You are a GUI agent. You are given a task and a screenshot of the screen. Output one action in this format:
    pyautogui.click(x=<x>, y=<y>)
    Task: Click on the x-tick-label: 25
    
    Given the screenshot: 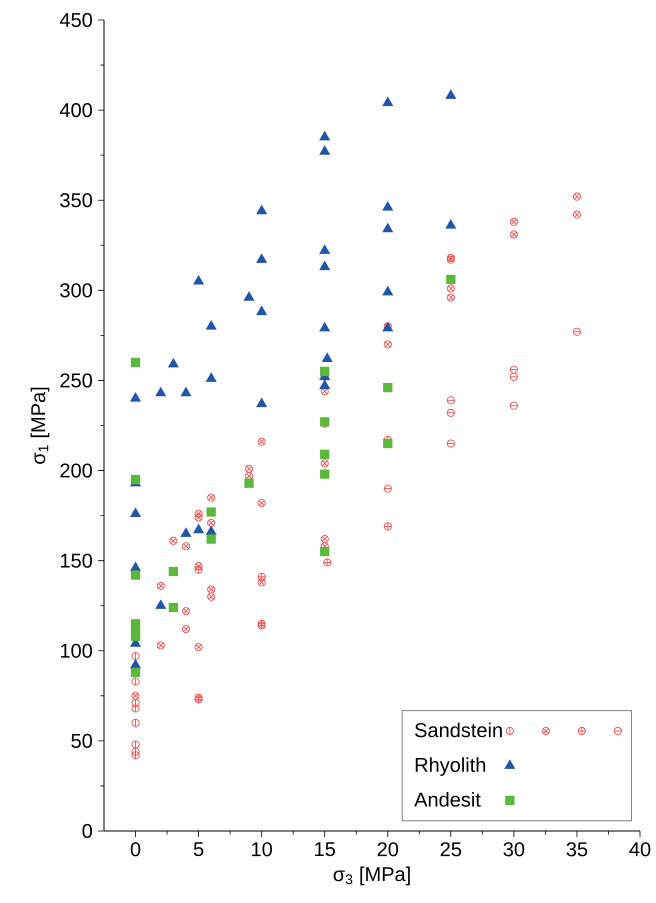 What is the action you would take?
    pyautogui.click(x=451, y=849)
    